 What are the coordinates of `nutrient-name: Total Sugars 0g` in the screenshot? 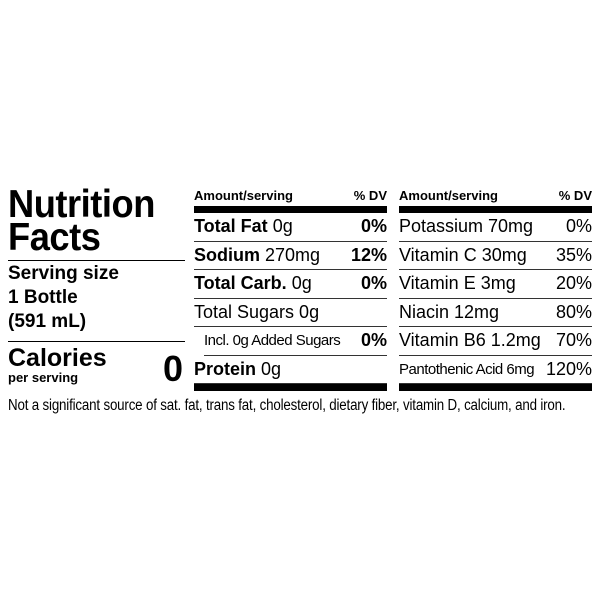 It's located at (257, 311).